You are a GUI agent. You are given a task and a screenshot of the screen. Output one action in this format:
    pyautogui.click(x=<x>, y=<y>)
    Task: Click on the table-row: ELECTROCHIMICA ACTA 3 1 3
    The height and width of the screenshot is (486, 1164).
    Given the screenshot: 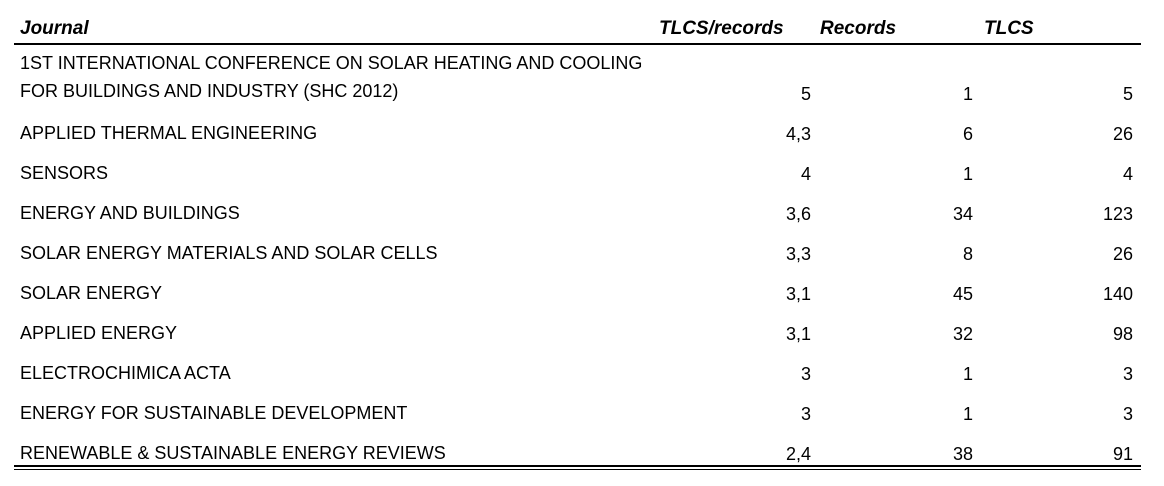 What is the action you would take?
    pyautogui.click(x=577, y=372)
    